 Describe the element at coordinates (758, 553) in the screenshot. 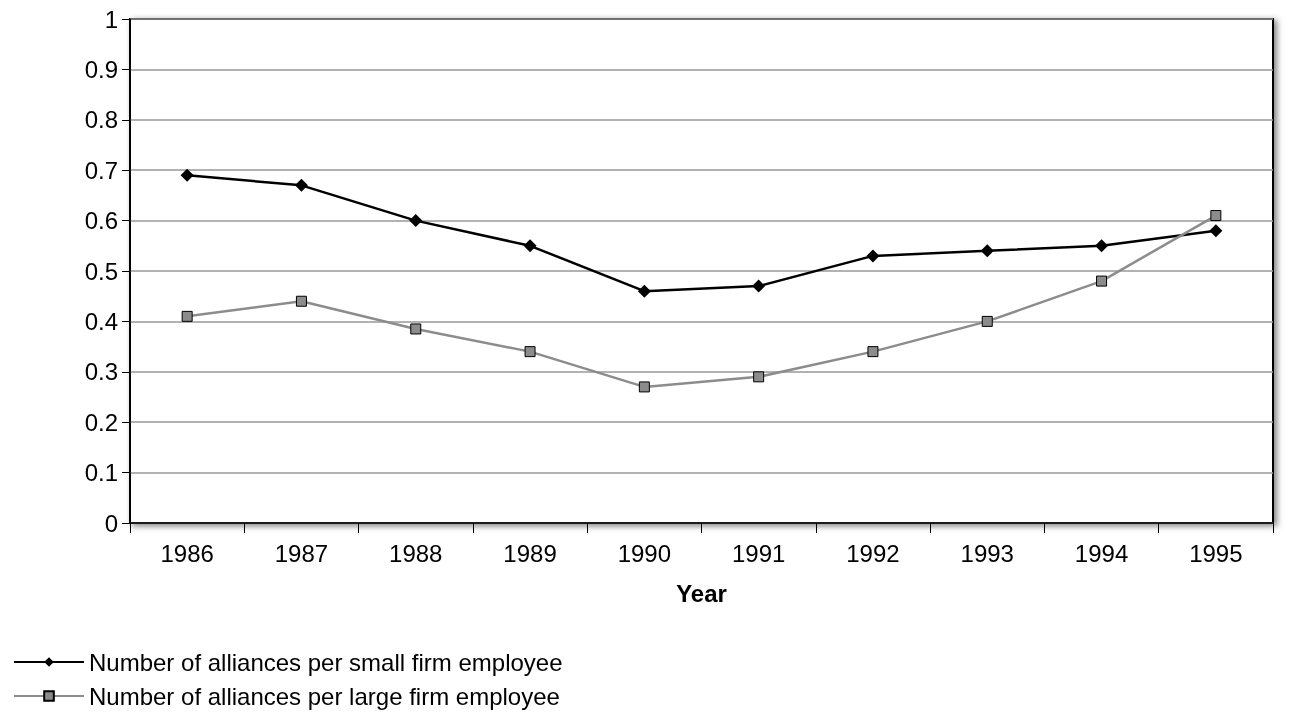

I see `x-tick-label: 1991` at that location.